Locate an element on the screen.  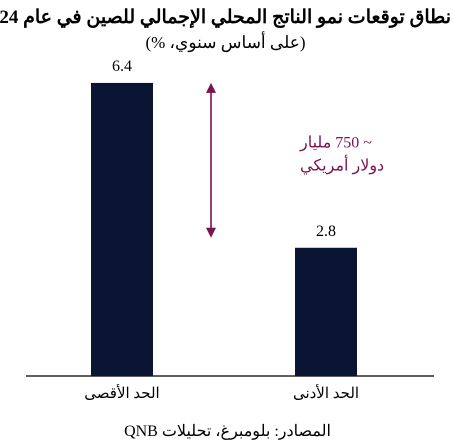
category-label-0: الحد الأقصى is located at coordinates (121, 393).